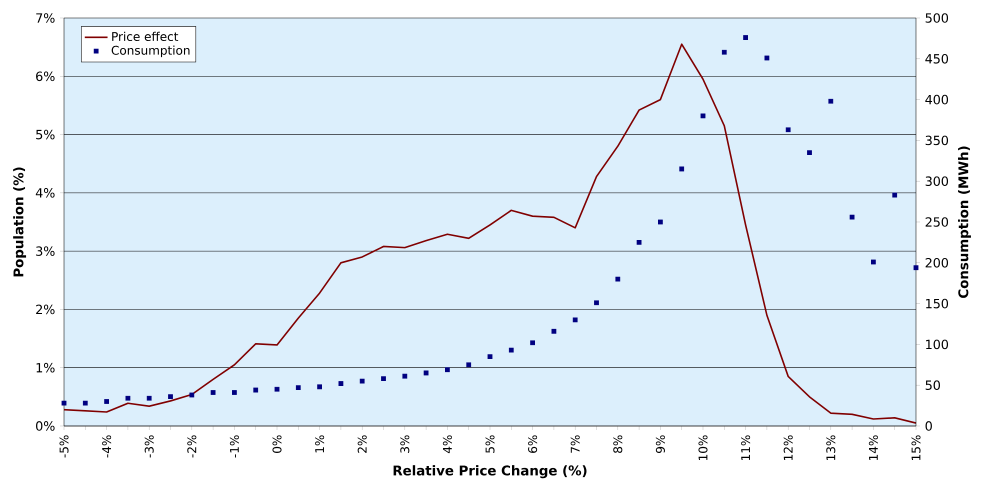 Image resolution: width=986 pixels, height=481 pixels. What do you see at coordinates (617, 444) in the screenshot?
I see `x-tick-label: 8%` at bounding box center [617, 444].